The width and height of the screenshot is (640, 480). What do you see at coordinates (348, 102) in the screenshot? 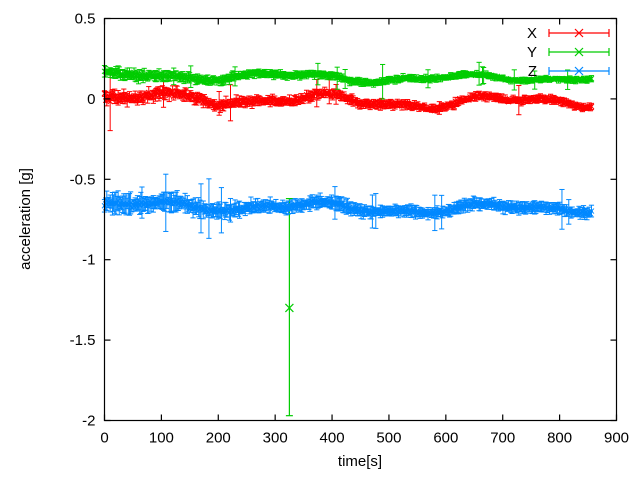
I see `series-X` at bounding box center [348, 102].